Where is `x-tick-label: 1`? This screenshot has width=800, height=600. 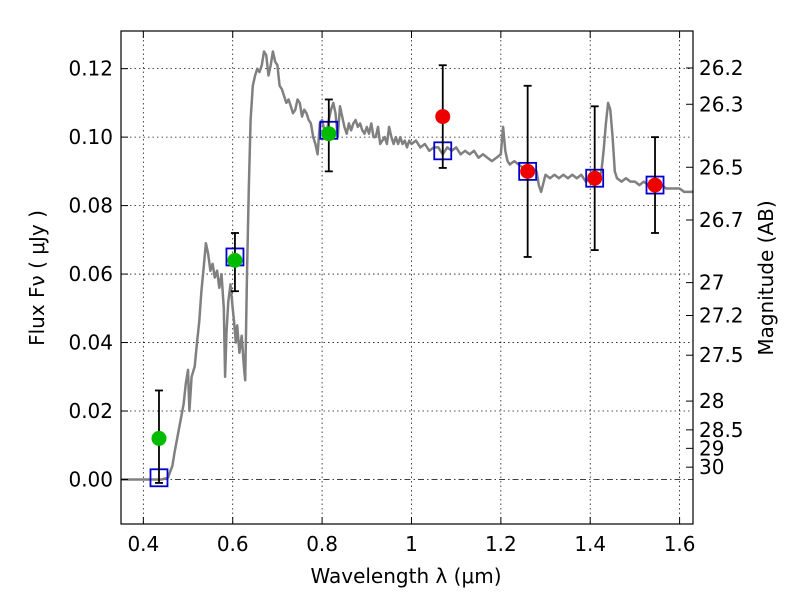
x-tick-label: 1 is located at coordinates (411, 544).